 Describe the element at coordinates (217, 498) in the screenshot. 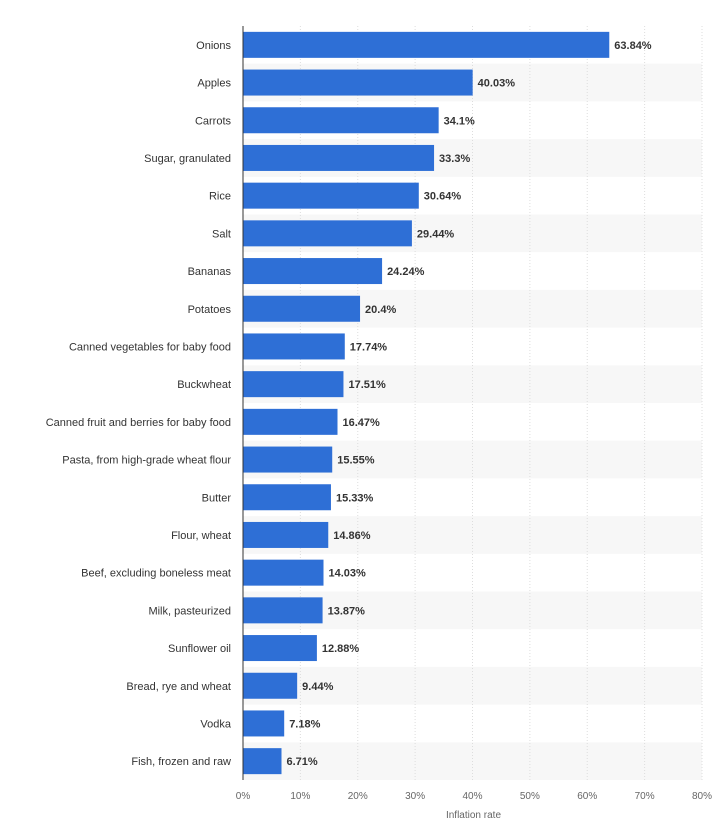

I see `category-label: Butter` at that location.